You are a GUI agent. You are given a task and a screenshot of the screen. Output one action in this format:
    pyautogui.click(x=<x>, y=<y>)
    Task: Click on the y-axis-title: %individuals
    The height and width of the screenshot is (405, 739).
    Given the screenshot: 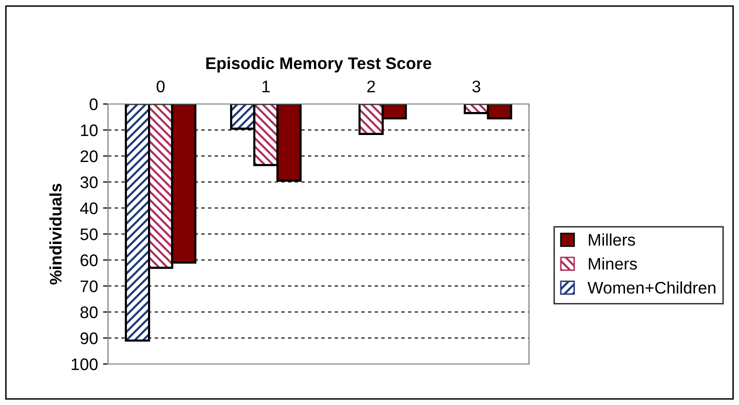 What is the action you would take?
    pyautogui.click(x=55, y=234)
    